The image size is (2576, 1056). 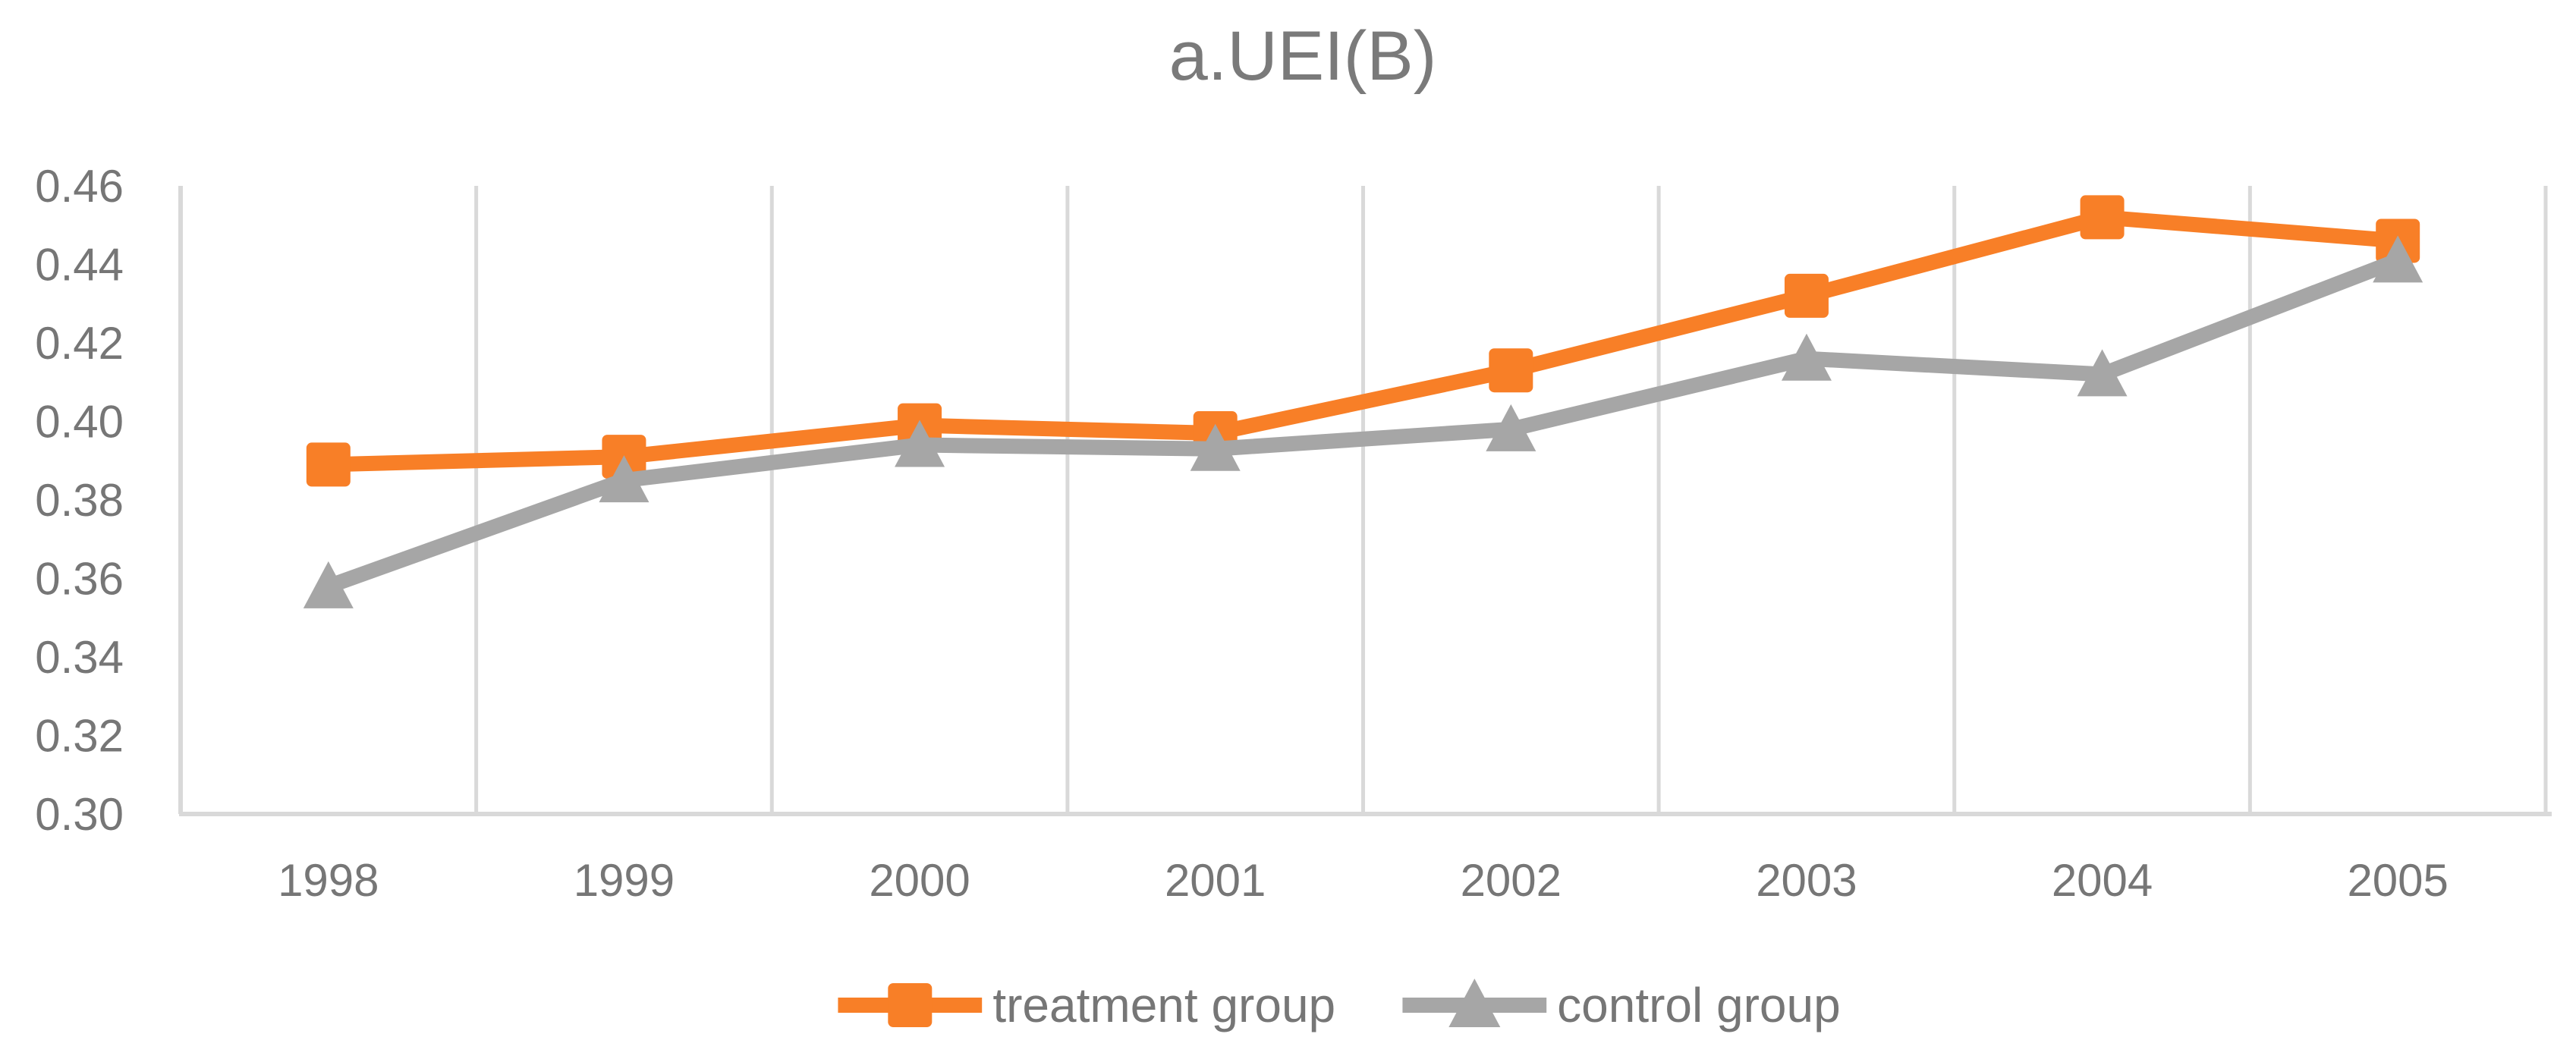 What do you see at coordinates (1215, 880) in the screenshot?
I see `x-tick-label: 2001` at bounding box center [1215, 880].